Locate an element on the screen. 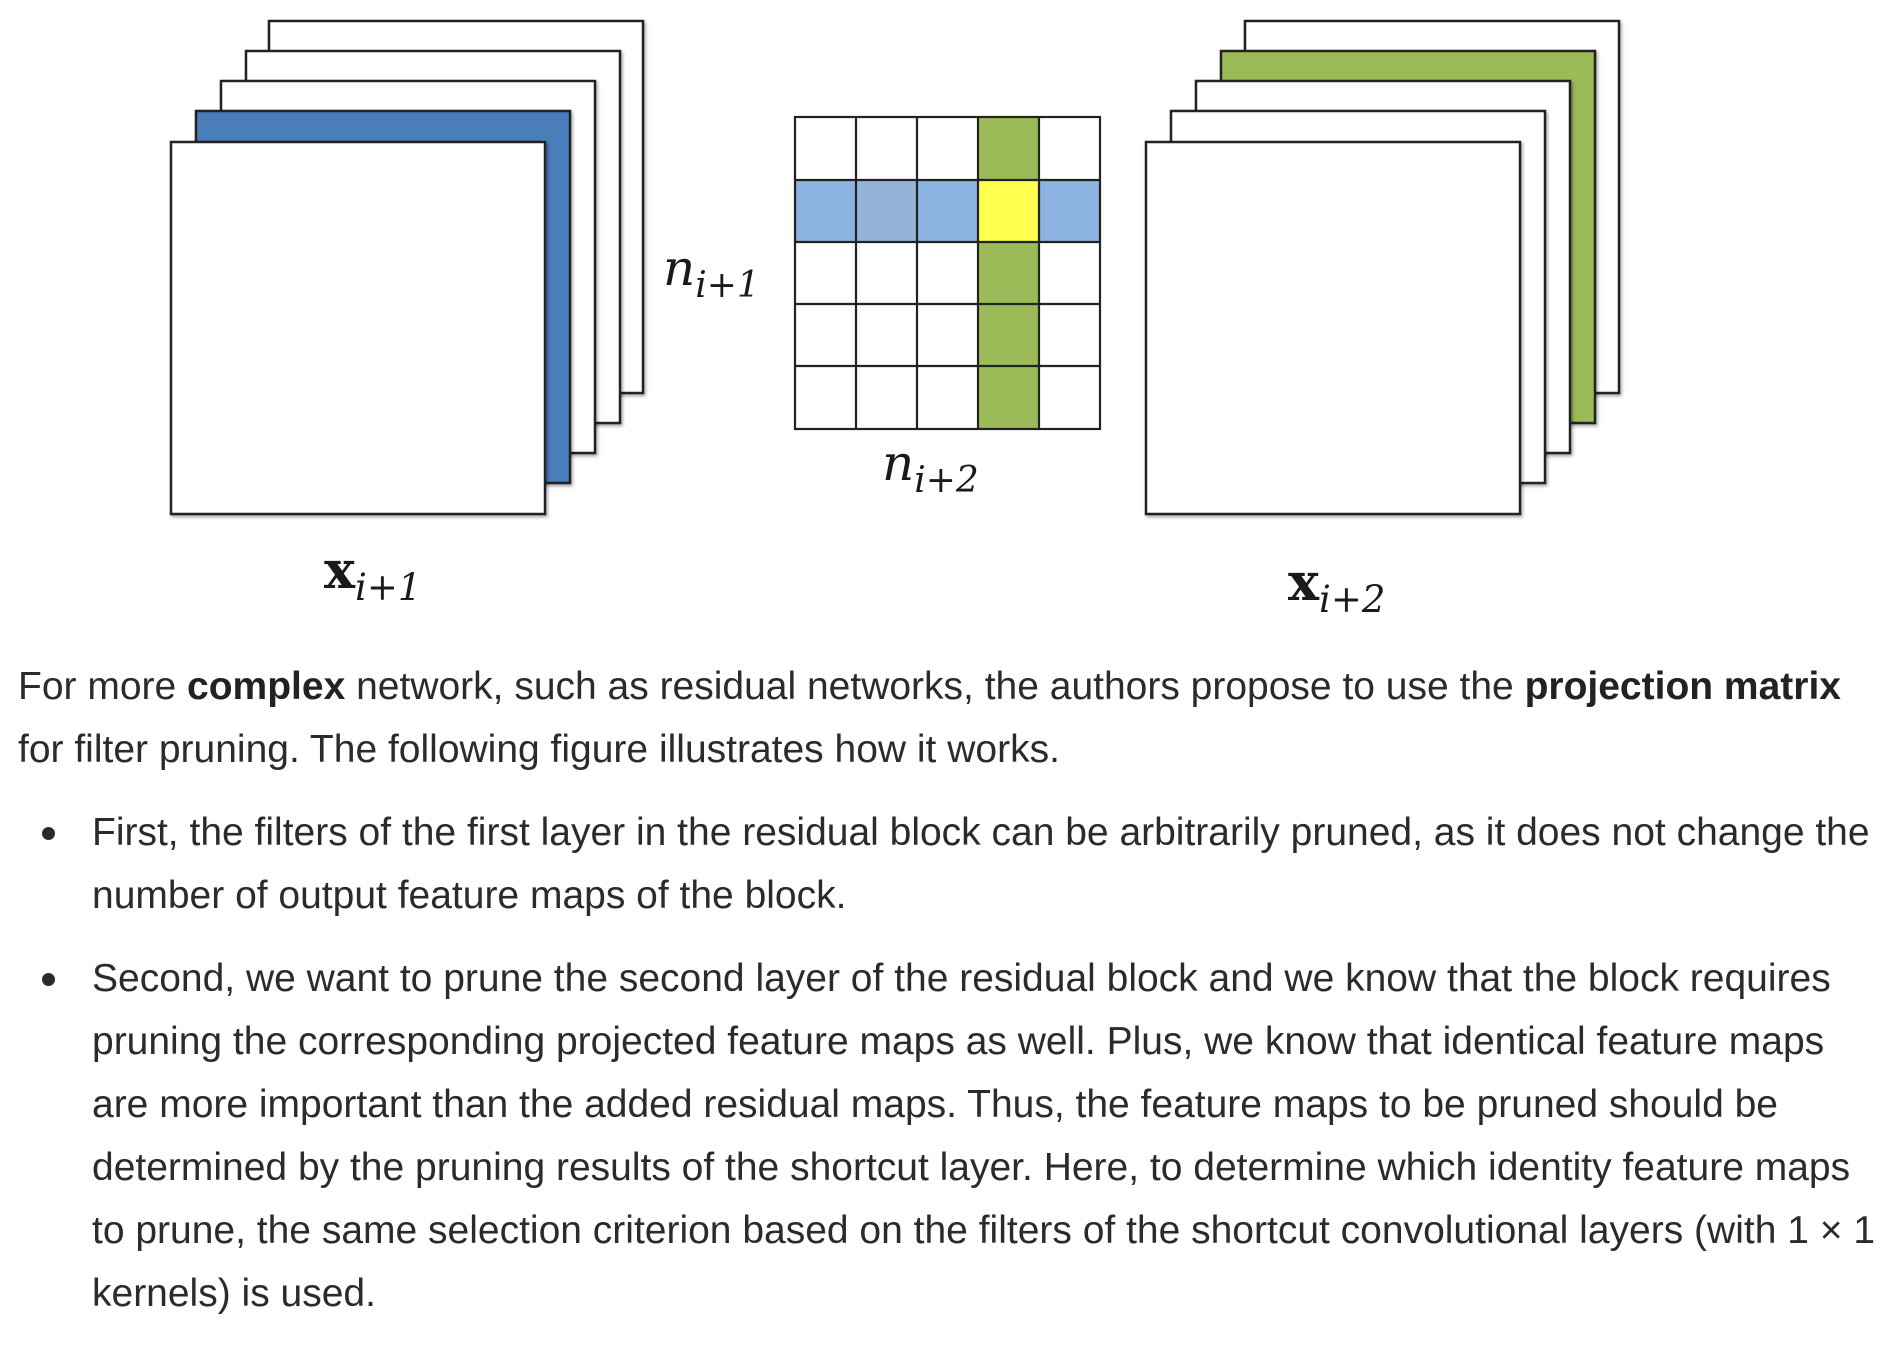  matrix-col-label: ni+2 is located at coordinates (930, 467).